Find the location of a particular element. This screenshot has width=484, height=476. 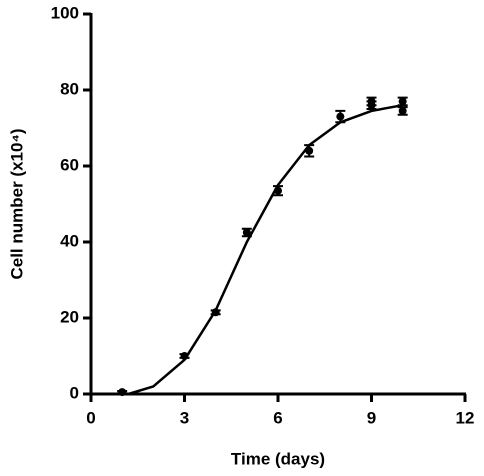

x-tick-label: 9 is located at coordinates (371, 417).